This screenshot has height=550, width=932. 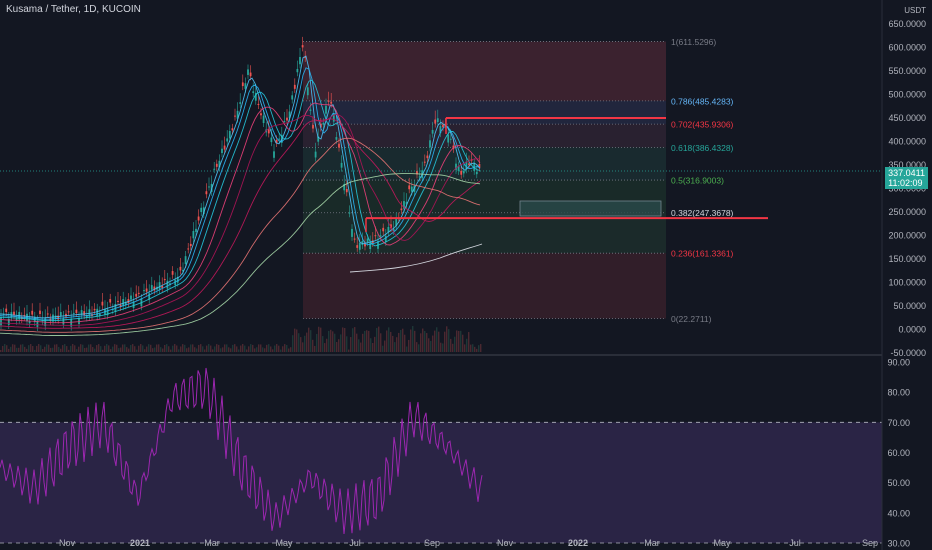 I want to click on price-tick-label: 100.0000, so click(x=907, y=283).